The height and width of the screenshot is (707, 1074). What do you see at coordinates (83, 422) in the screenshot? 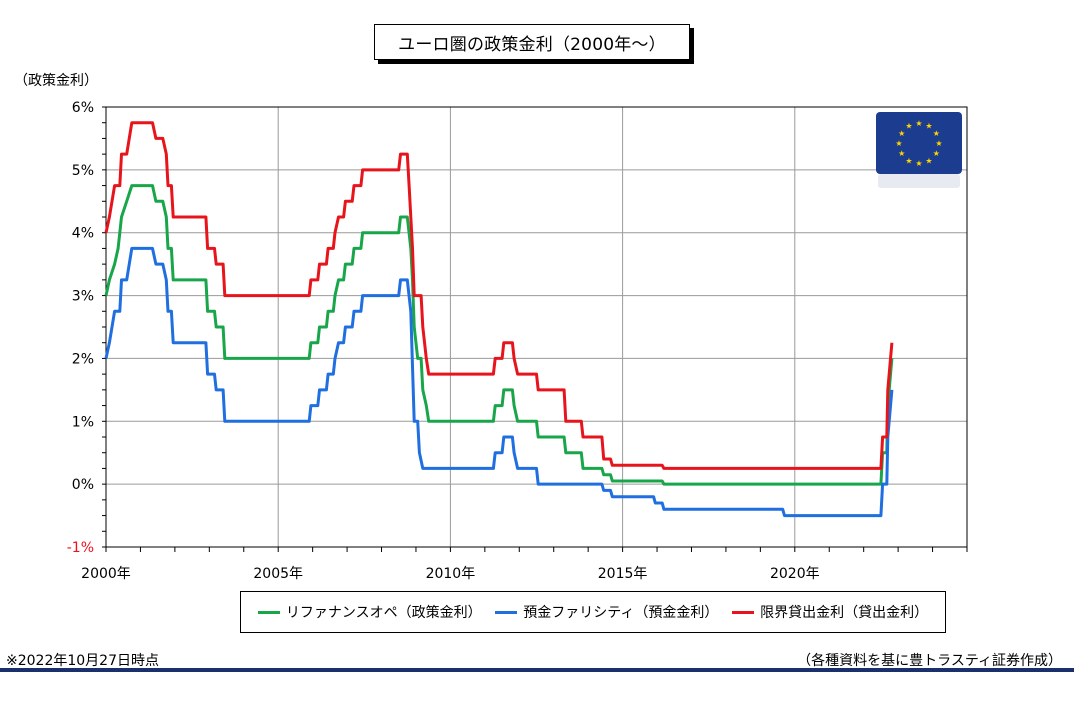
I see `y-tick-label: 1%` at bounding box center [83, 422].